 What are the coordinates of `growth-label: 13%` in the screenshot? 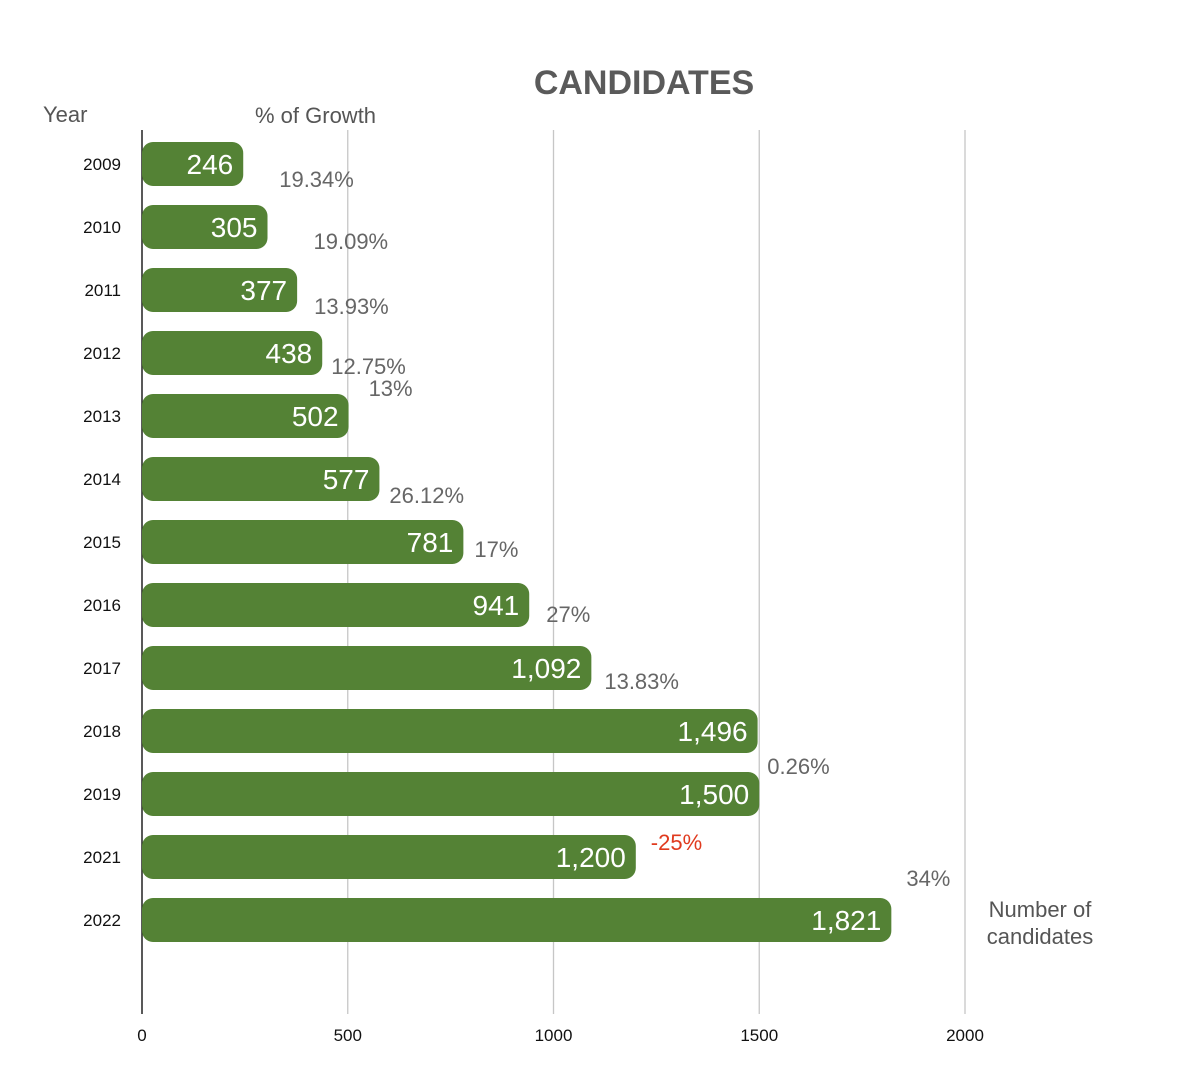 It's located at (391, 388).